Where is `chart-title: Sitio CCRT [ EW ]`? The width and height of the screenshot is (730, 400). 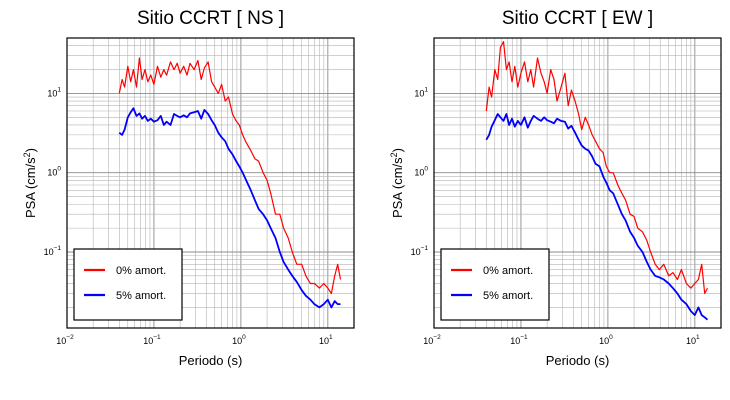
chart-title: Sitio CCRT [ EW ] is located at coordinates (577, 18).